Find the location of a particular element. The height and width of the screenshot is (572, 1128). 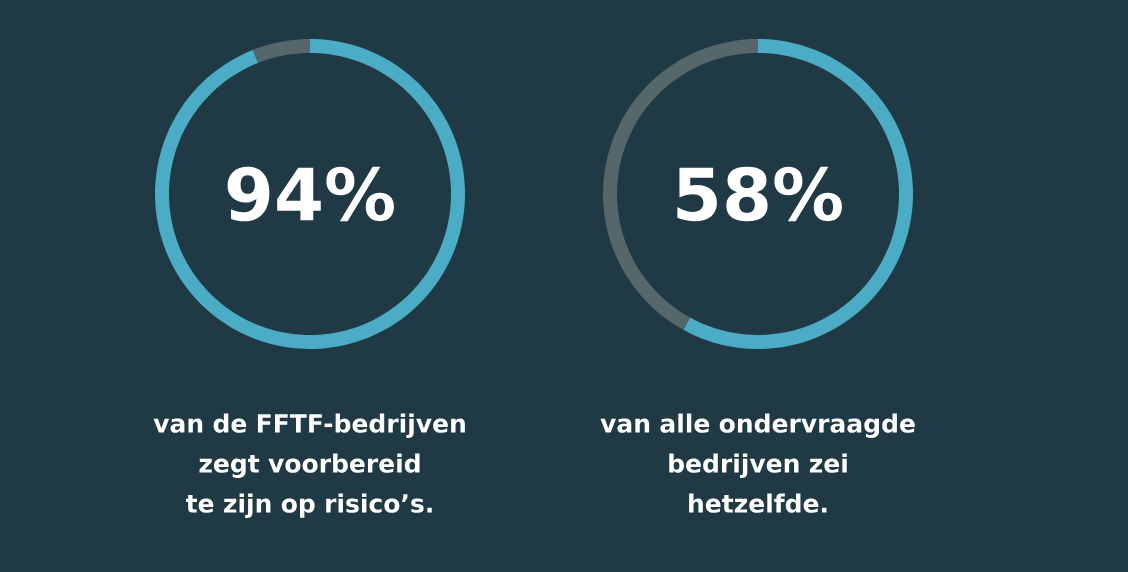

text: van de FFTF-bedrijven zegt voorbereid te zijn op risico’s. is located at coordinates (309, 465).